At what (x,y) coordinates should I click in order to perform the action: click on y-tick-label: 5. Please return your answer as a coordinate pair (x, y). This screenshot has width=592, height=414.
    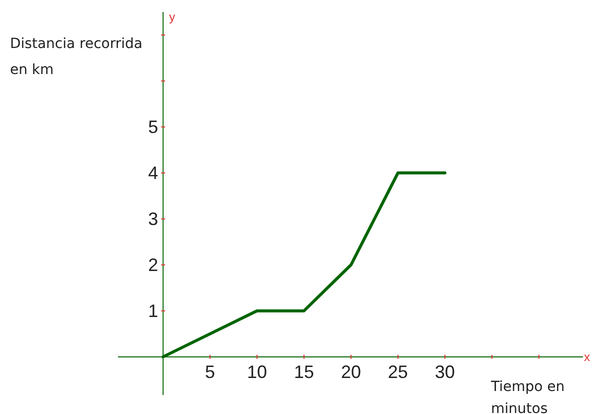
    Looking at the image, I should click on (153, 126).